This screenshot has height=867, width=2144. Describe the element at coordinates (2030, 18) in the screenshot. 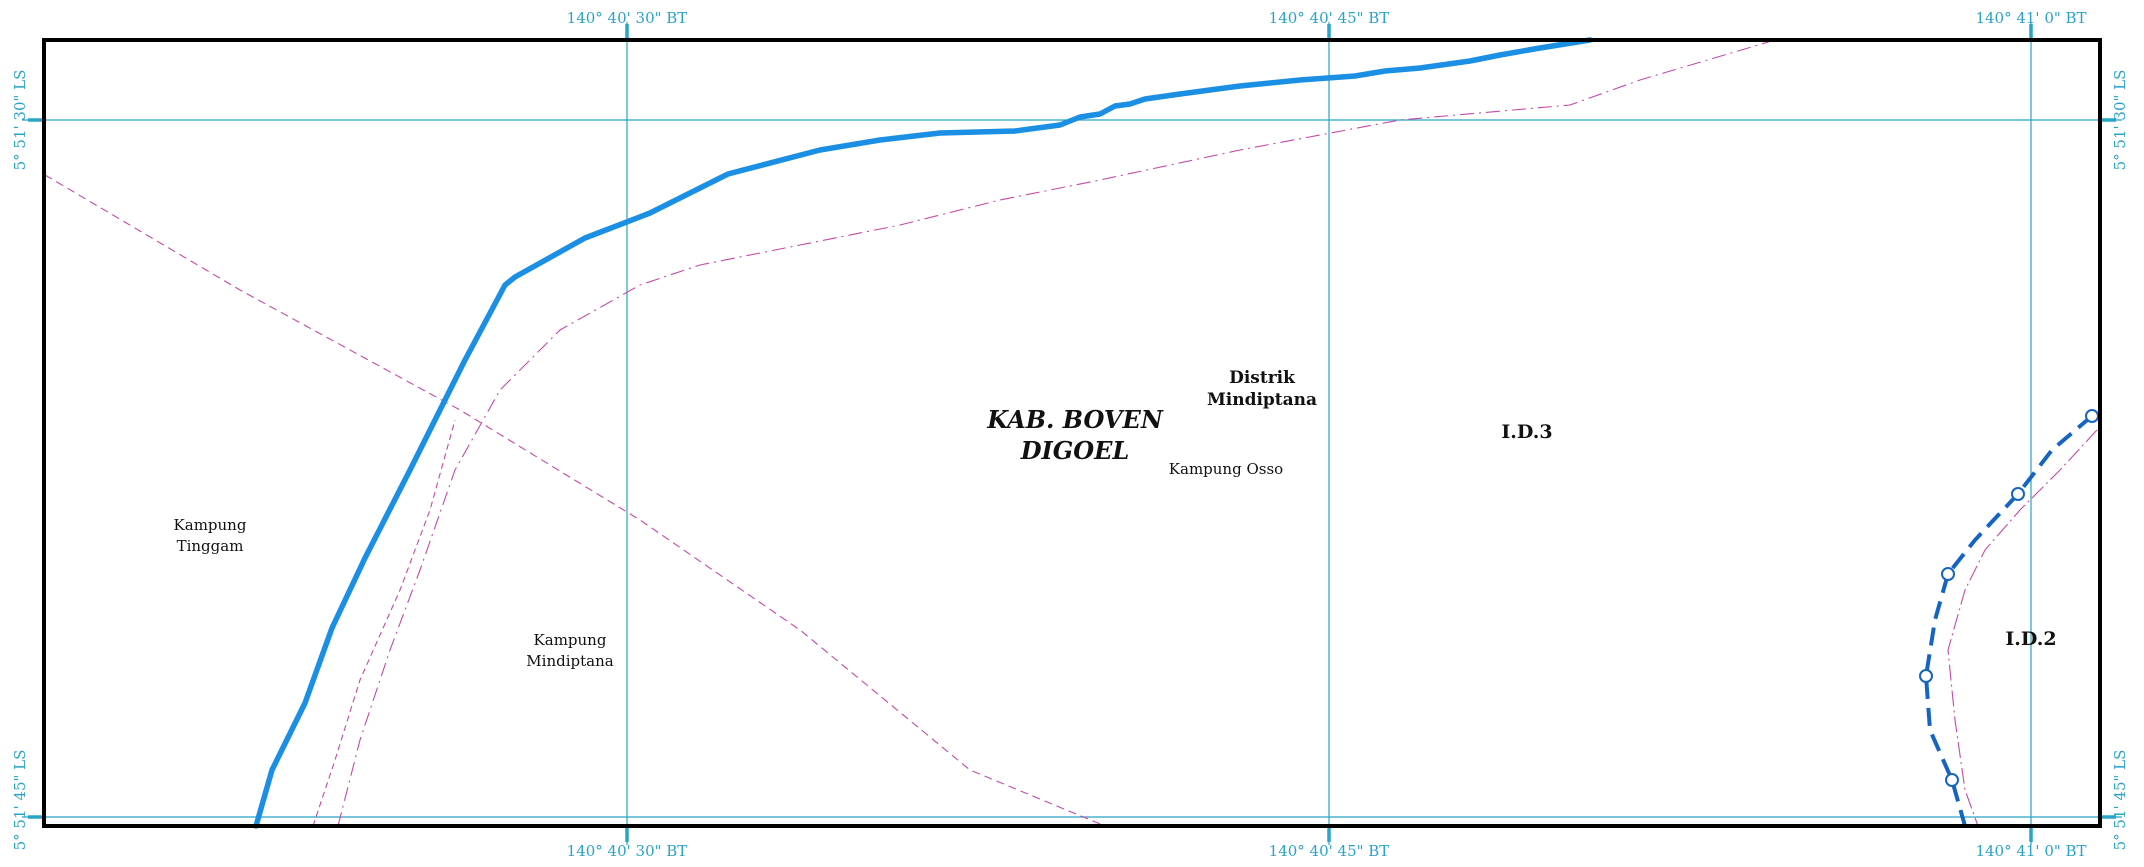

I see `coord-top-3: 140° 41' 0" BT` at that location.